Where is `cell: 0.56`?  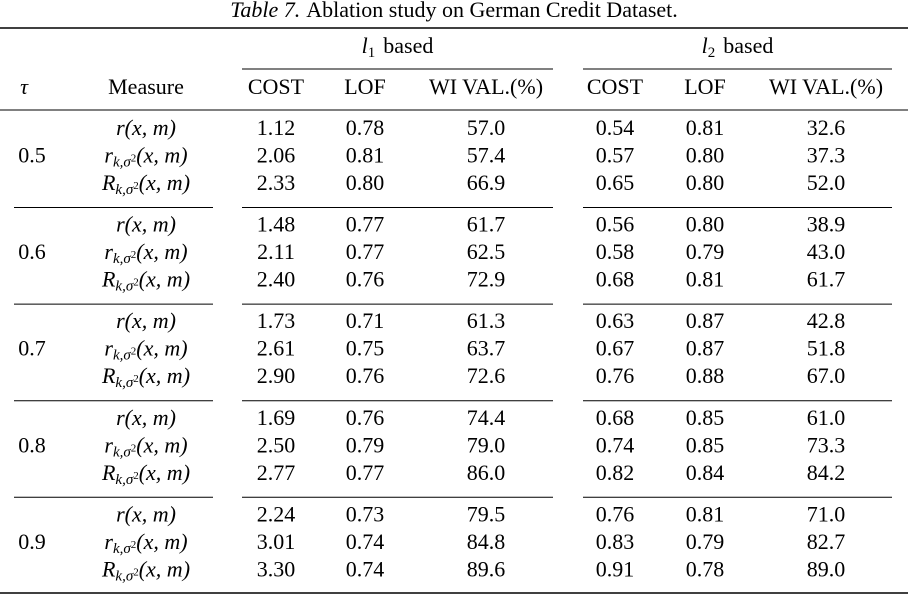
cell: 0.56 is located at coordinates (615, 224).